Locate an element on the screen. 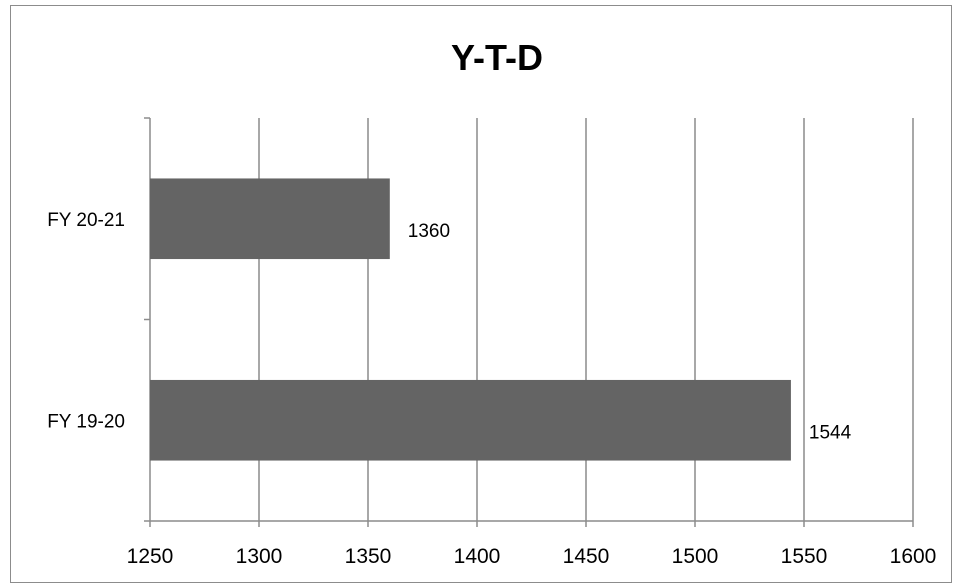 This screenshot has width=958, height=587. x-tick-label: 1350 is located at coordinates (368, 556).